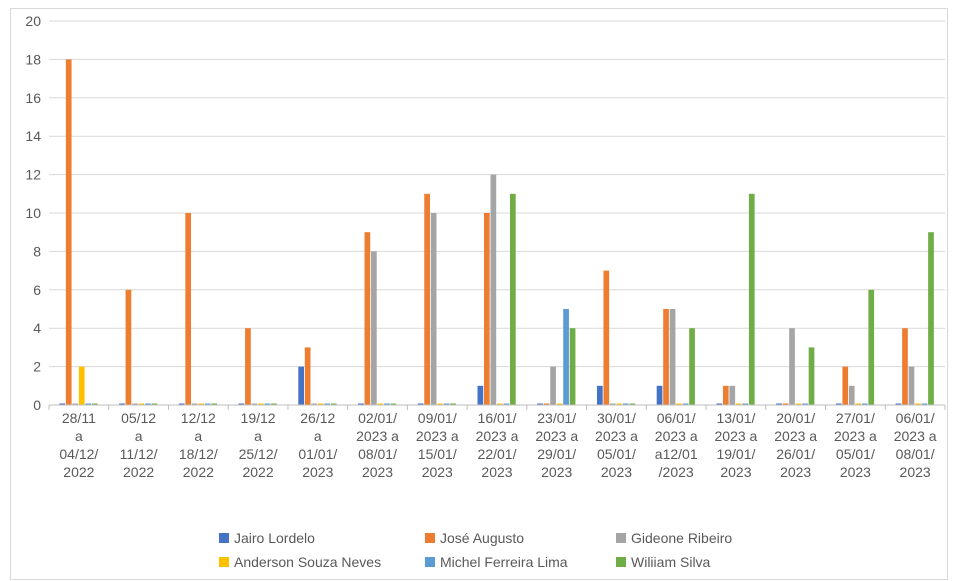 The height and width of the screenshot is (581, 956). What do you see at coordinates (482, 538) in the screenshot?
I see `legend-label: José Augusto` at bounding box center [482, 538].